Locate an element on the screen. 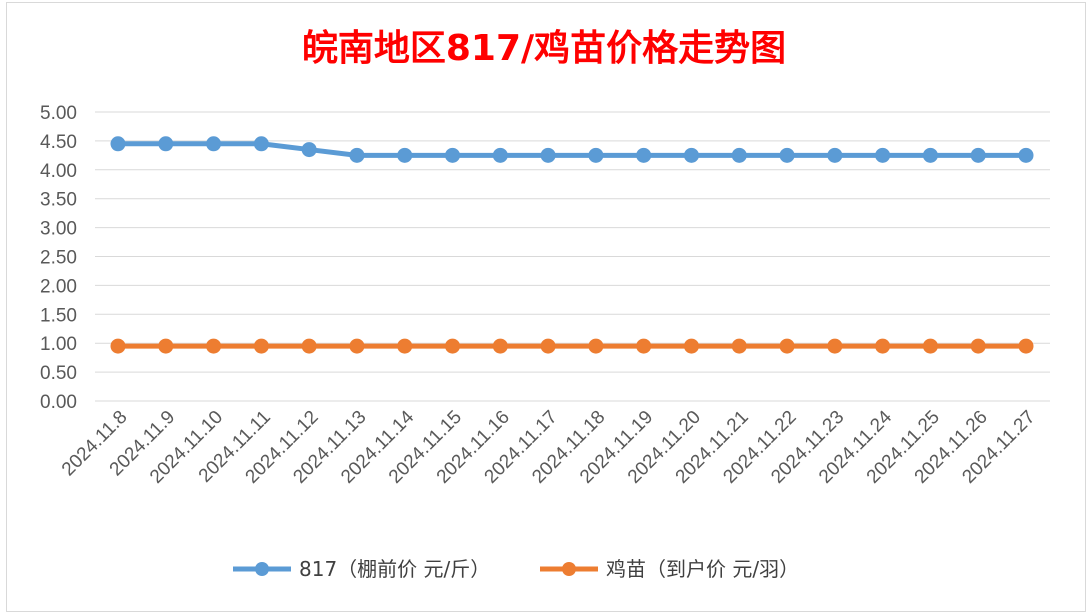 The width and height of the screenshot is (1088, 614). series-line is located at coordinates (572, 149).